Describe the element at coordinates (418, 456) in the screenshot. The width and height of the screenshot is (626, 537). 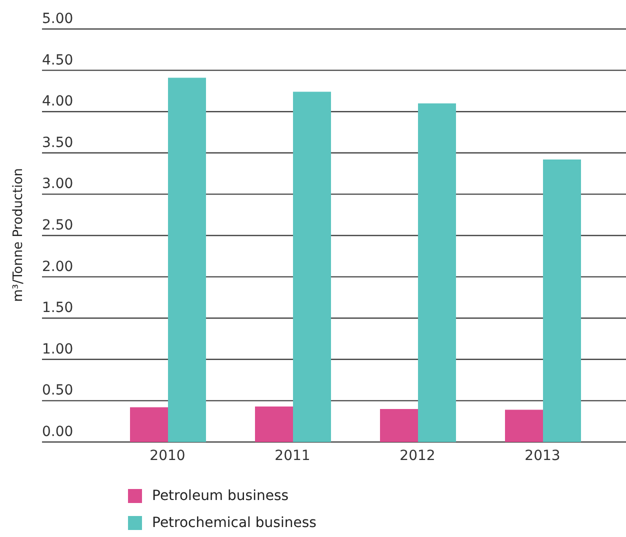
I see `x-tick-label: 2012` at that location.